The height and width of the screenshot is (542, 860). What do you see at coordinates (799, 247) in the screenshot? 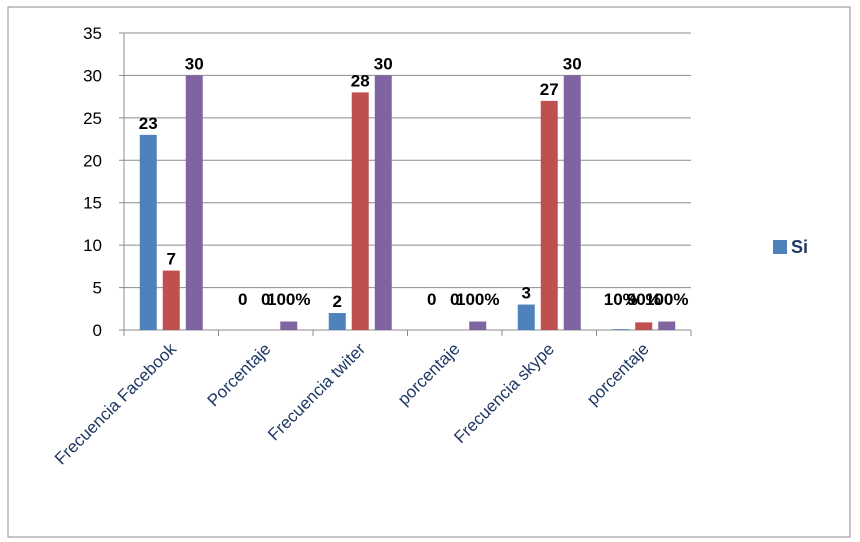
I see `legend-label-si: Si` at bounding box center [799, 247].